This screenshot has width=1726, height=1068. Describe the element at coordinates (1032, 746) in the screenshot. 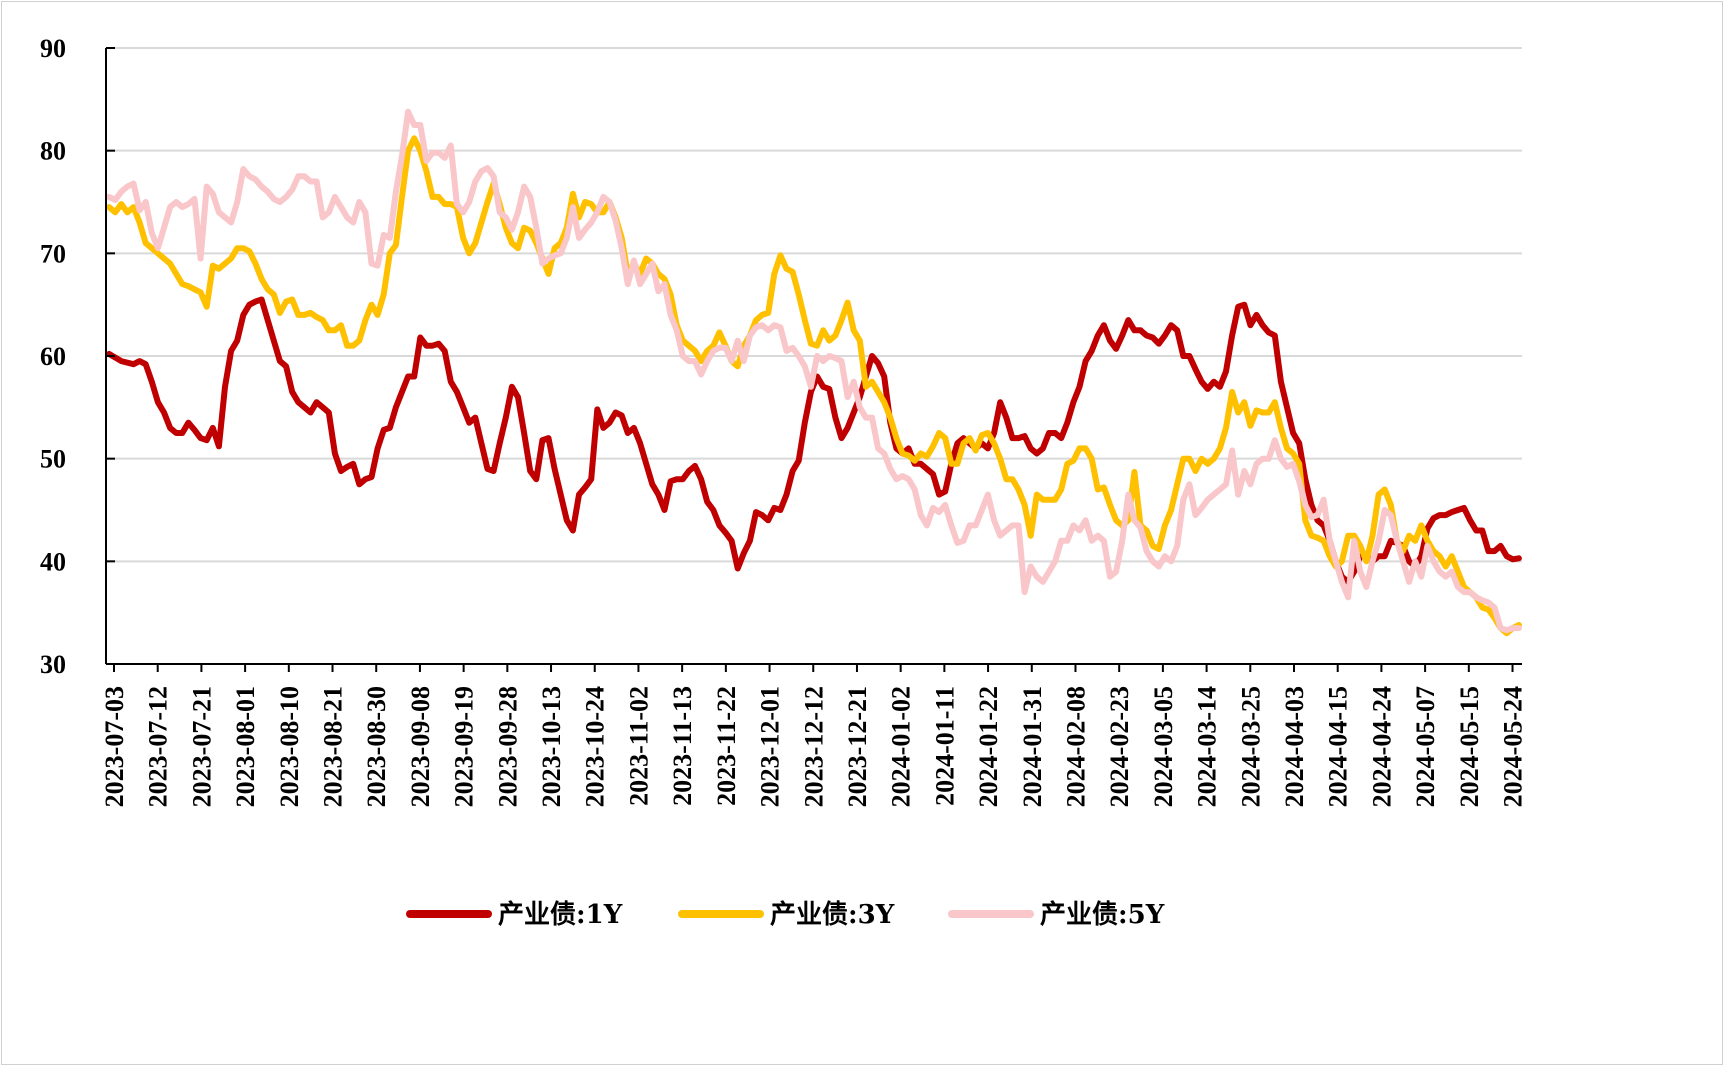

I see `x-tick-label: 2024-01-31` at that location.